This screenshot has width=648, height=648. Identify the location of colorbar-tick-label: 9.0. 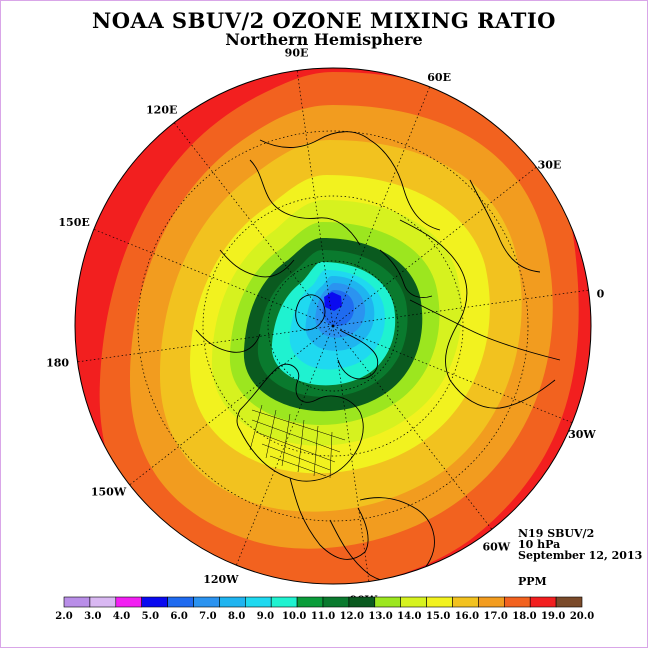
(265, 616).